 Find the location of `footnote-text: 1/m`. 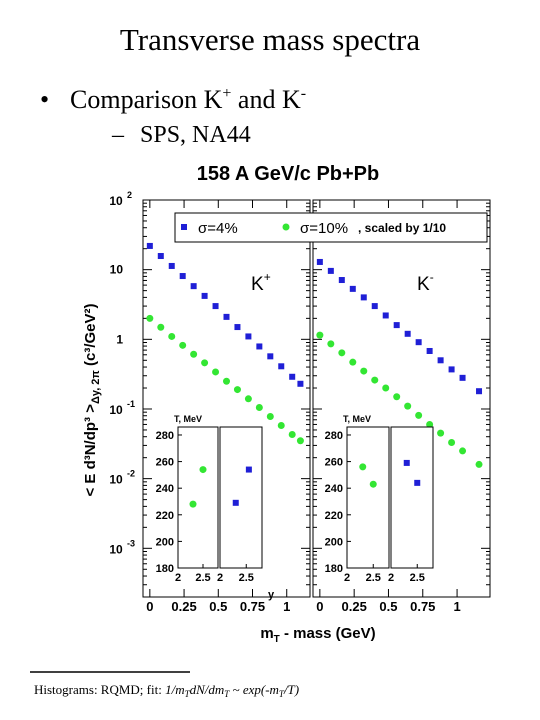

footnote-text: 1/m is located at coordinates (175, 689).